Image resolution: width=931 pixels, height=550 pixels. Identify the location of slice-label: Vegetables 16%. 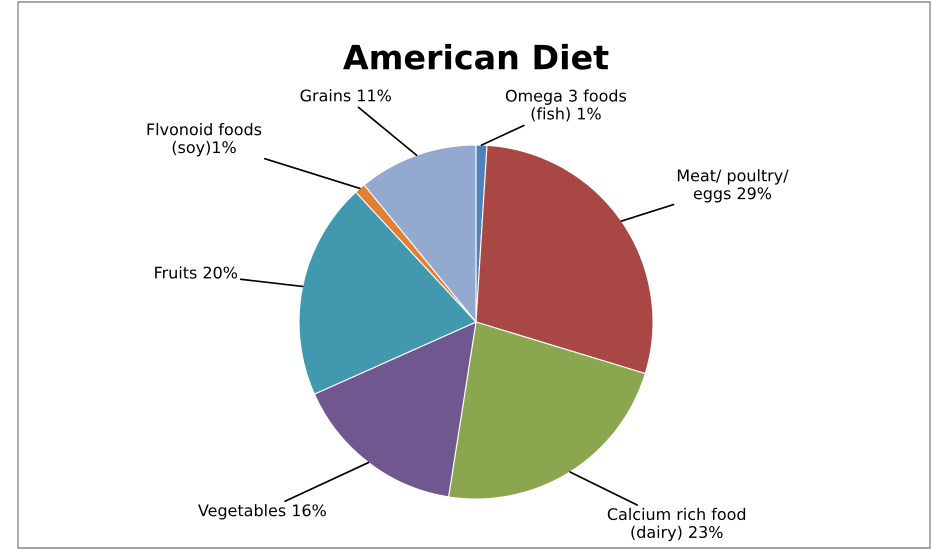
(262, 512).